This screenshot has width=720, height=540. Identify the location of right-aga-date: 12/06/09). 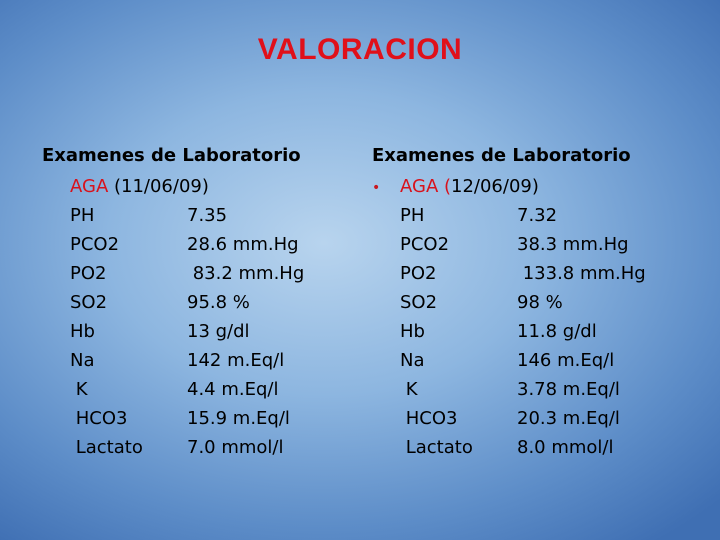
(495, 186).